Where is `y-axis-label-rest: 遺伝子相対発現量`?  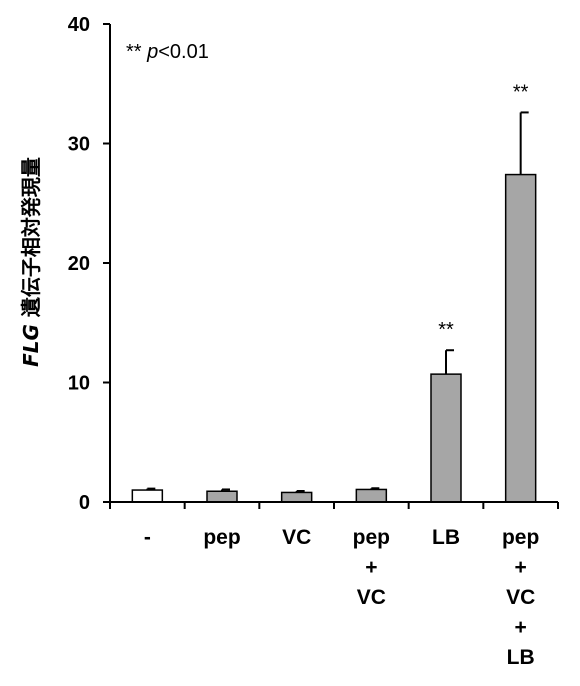 y-axis-label-rest: 遺伝子相対発現量 is located at coordinates (31, 240).